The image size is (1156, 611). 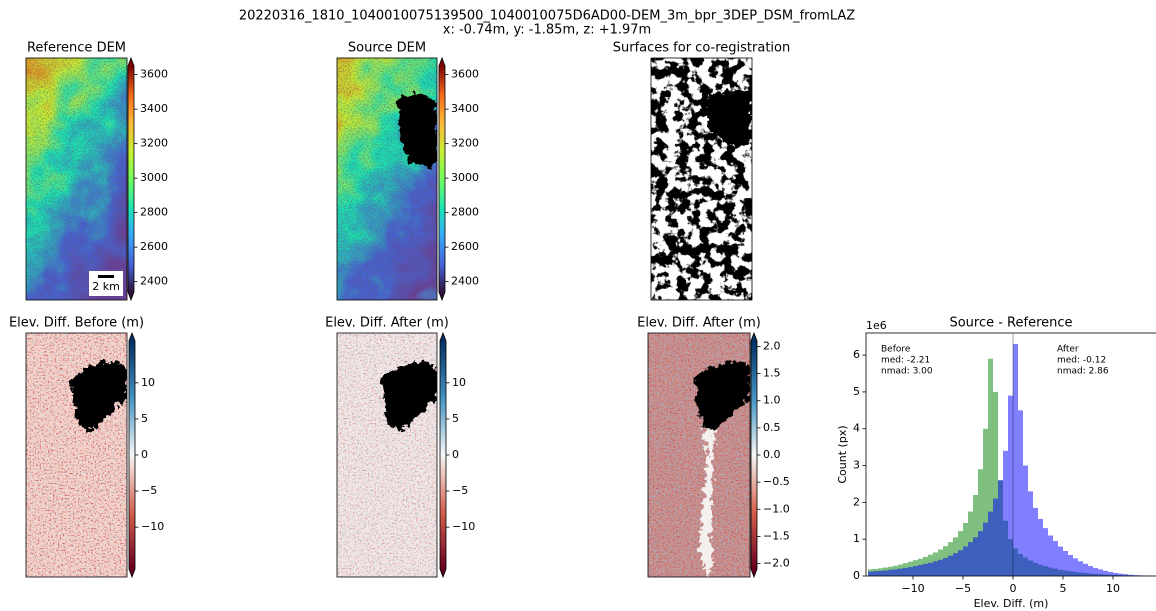 I want to click on y-tick-label: 6, so click(x=856, y=354).